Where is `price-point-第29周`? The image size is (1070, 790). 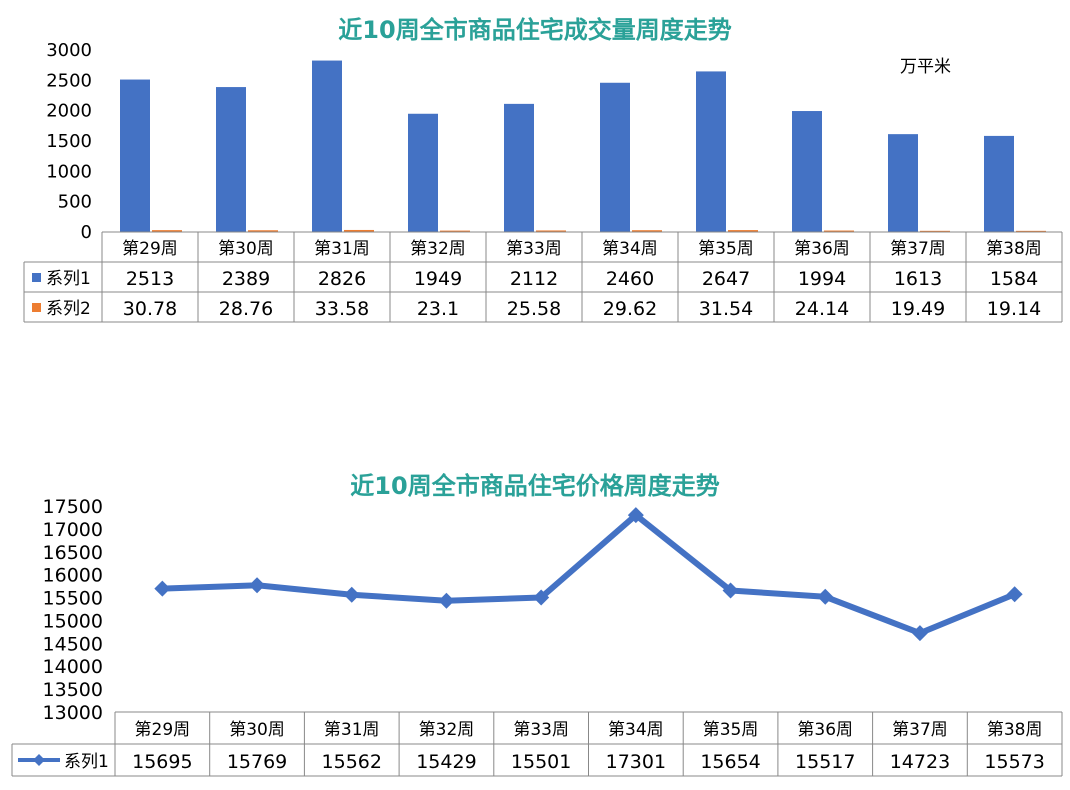
price-point-第29周 is located at coordinates (162, 588).